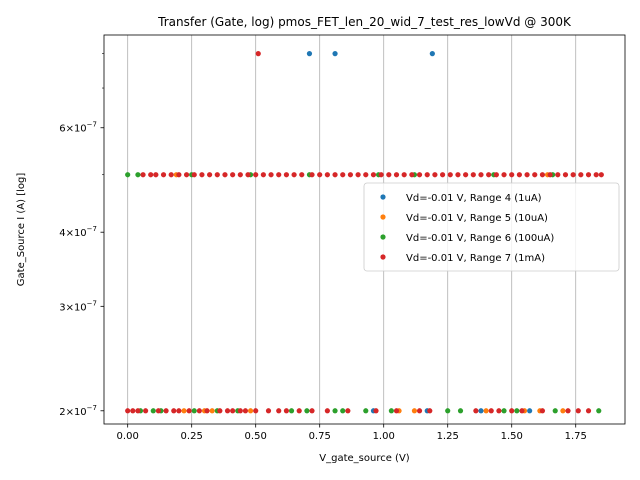 The height and width of the screenshot is (480, 640). What do you see at coordinates (512, 436) in the screenshot?
I see `x-tick-label: 1.50` at bounding box center [512, 436].